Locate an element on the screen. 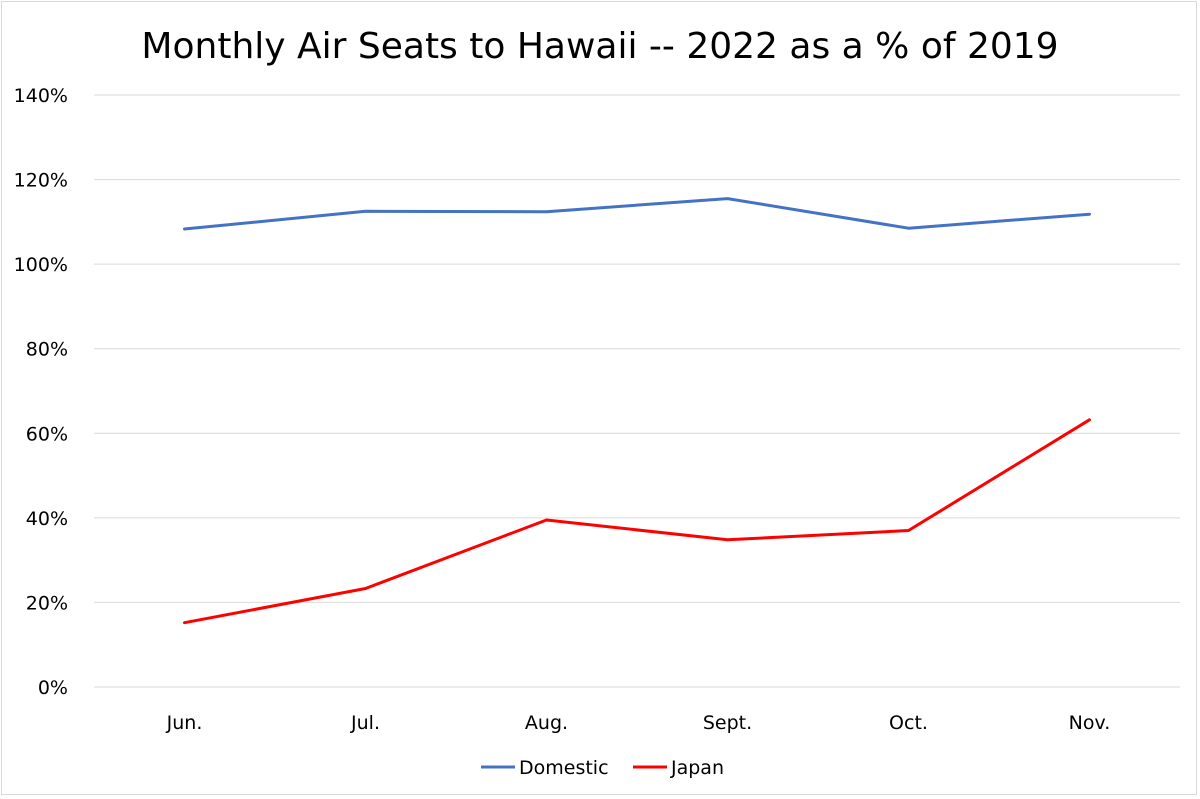  x-tick-label: Jul. is located at coordinates (365, 723).